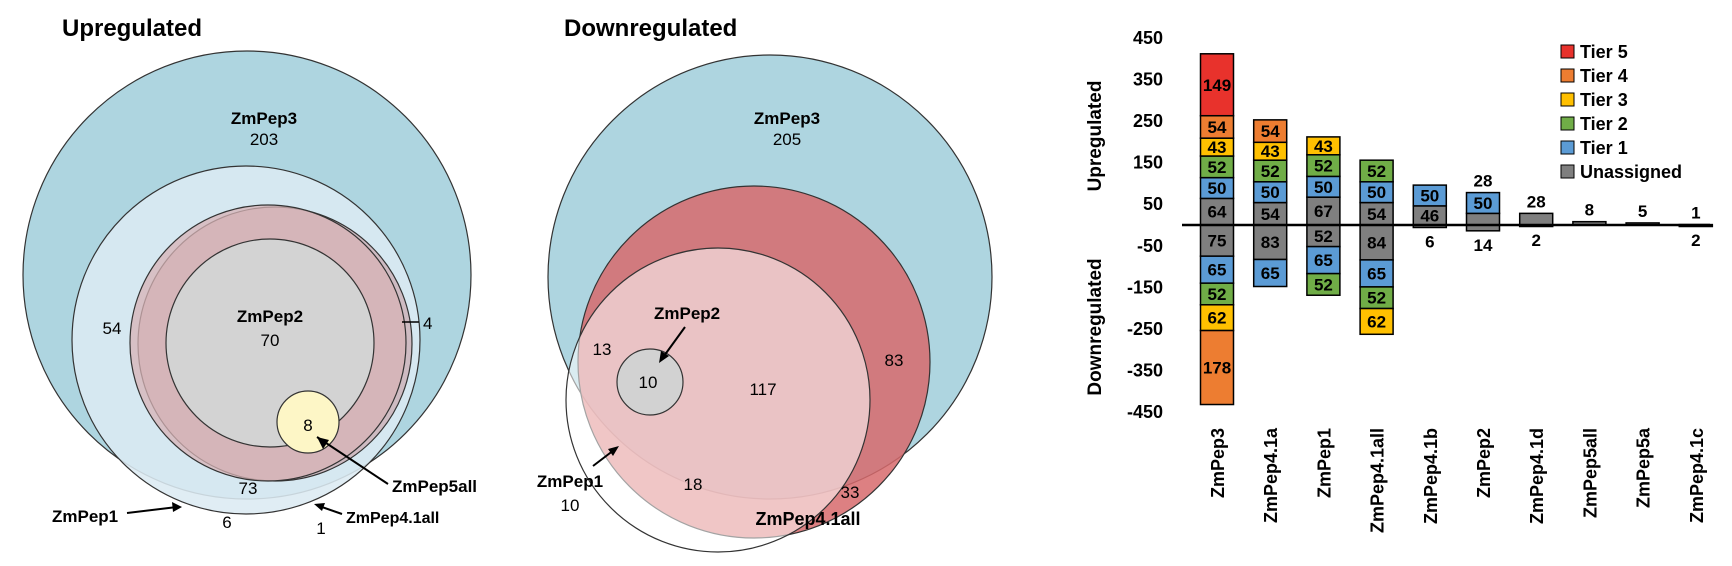 The width and height of the screenshot is (1732, 566). I want to click on x-category-label: ZmPep4.1b, so click(1431, 476).